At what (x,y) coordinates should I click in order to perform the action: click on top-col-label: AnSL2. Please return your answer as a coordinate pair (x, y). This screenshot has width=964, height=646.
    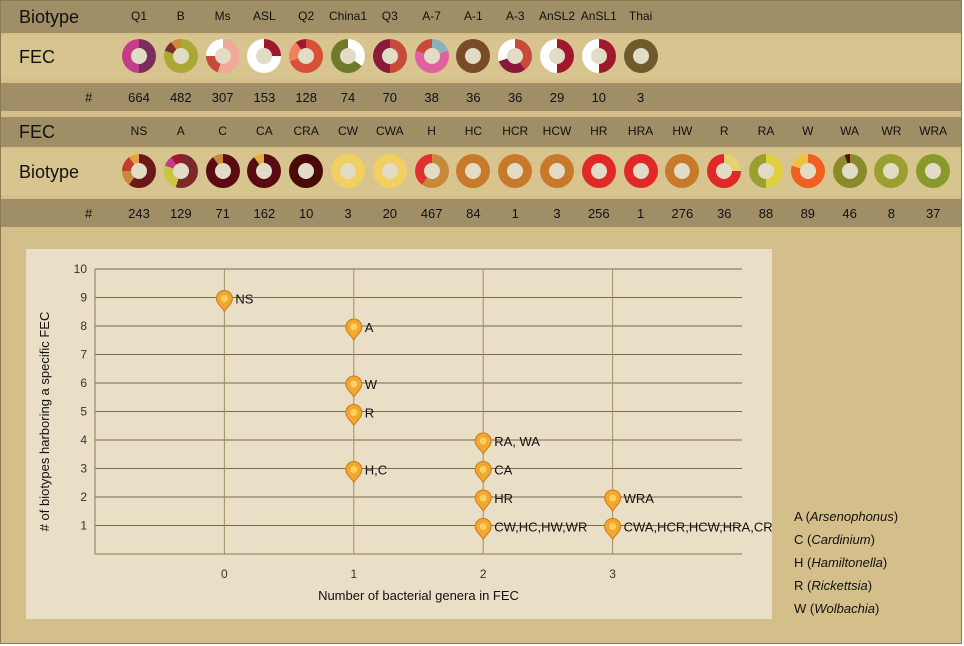
    Looking at the image, I should click on (557, 16).